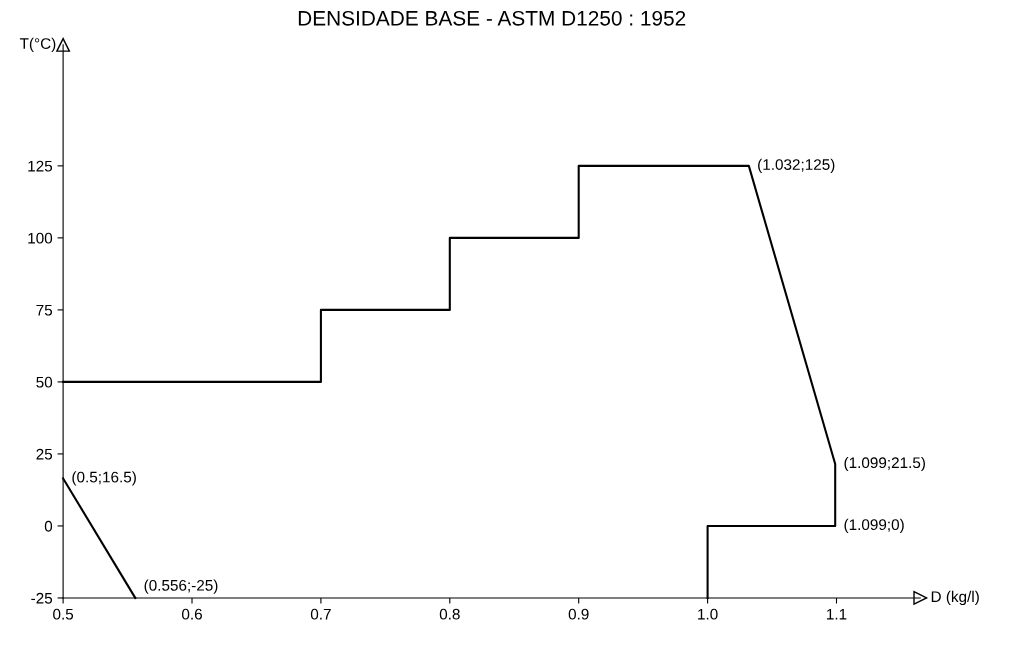  I want to click on annotation: (0.5;16.5), so click(104, 478).